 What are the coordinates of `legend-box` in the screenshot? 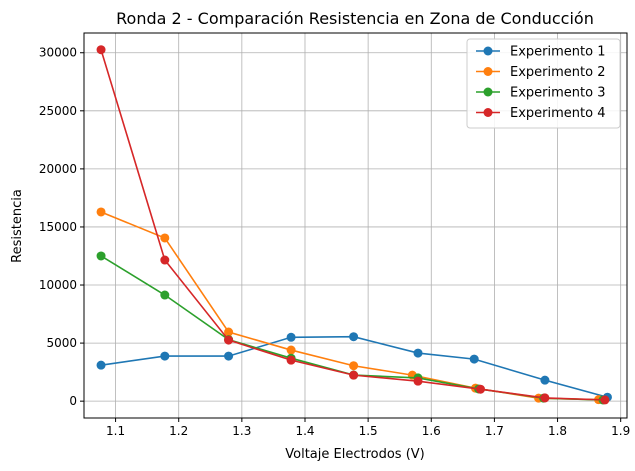 It's located at (543, 83).